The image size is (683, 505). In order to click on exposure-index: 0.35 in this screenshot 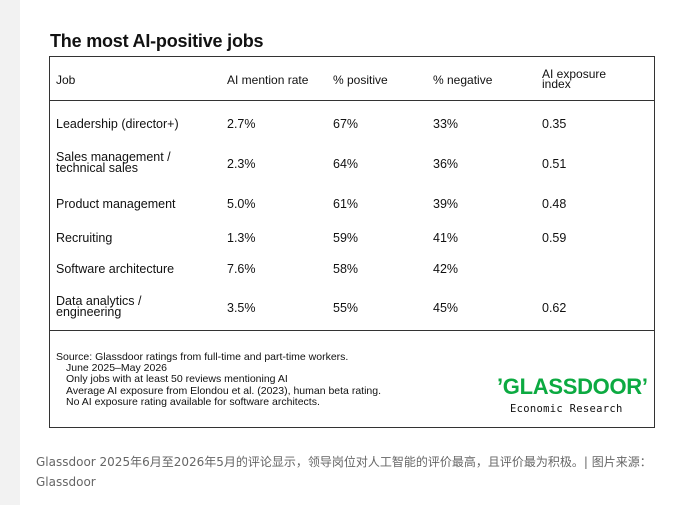, I will do `click(554, 124)`.